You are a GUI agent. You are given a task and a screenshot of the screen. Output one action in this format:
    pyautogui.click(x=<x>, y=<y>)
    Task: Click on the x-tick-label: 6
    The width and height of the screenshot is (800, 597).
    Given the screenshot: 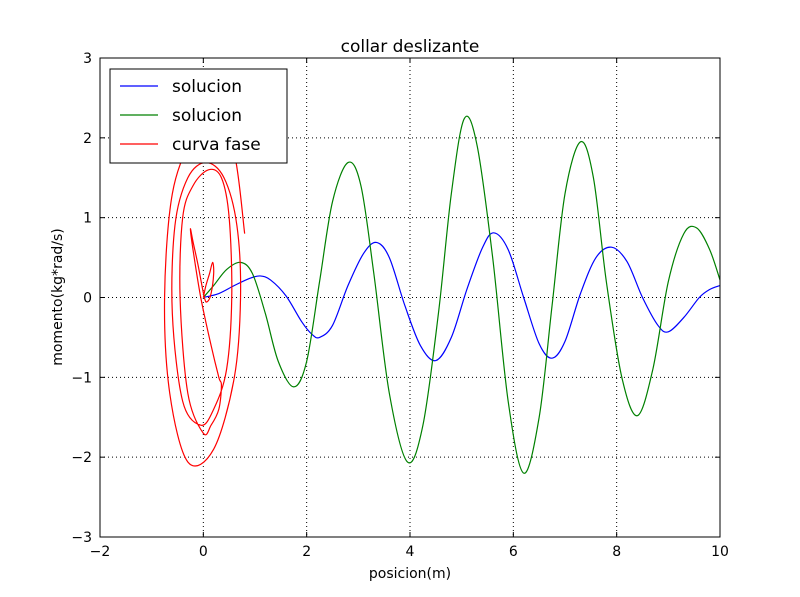 What is the action you would take?
    pyautogui.click(x=513, y=552)
    